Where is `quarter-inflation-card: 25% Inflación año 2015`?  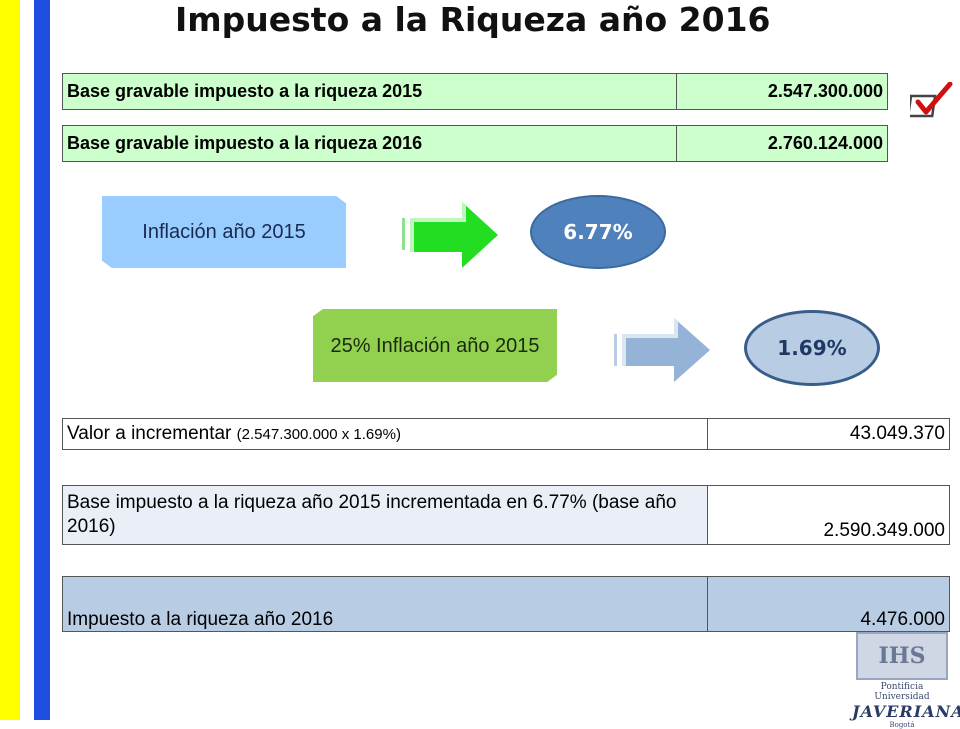 quarter-inflation-card: 25% Inflación año 2015 is located at coordinates (435, 345).